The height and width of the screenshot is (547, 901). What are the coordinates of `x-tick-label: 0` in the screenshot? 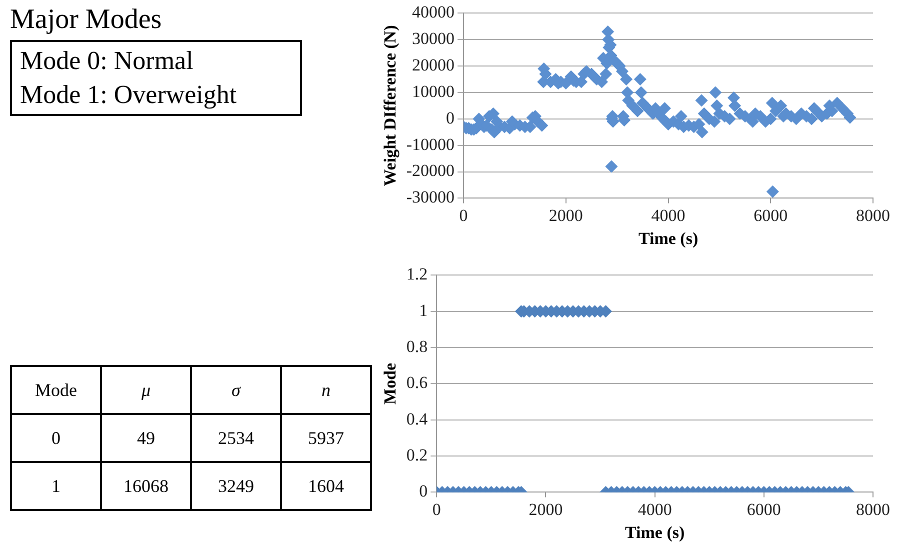 It's located at (463, 215).